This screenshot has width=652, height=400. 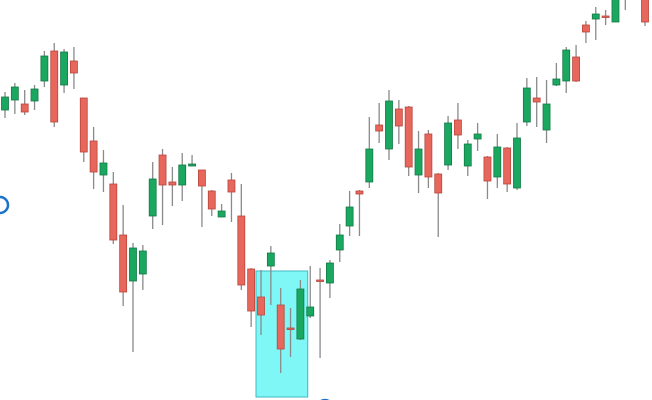 I want to click on marker-circle, so click(x=5, y=205).